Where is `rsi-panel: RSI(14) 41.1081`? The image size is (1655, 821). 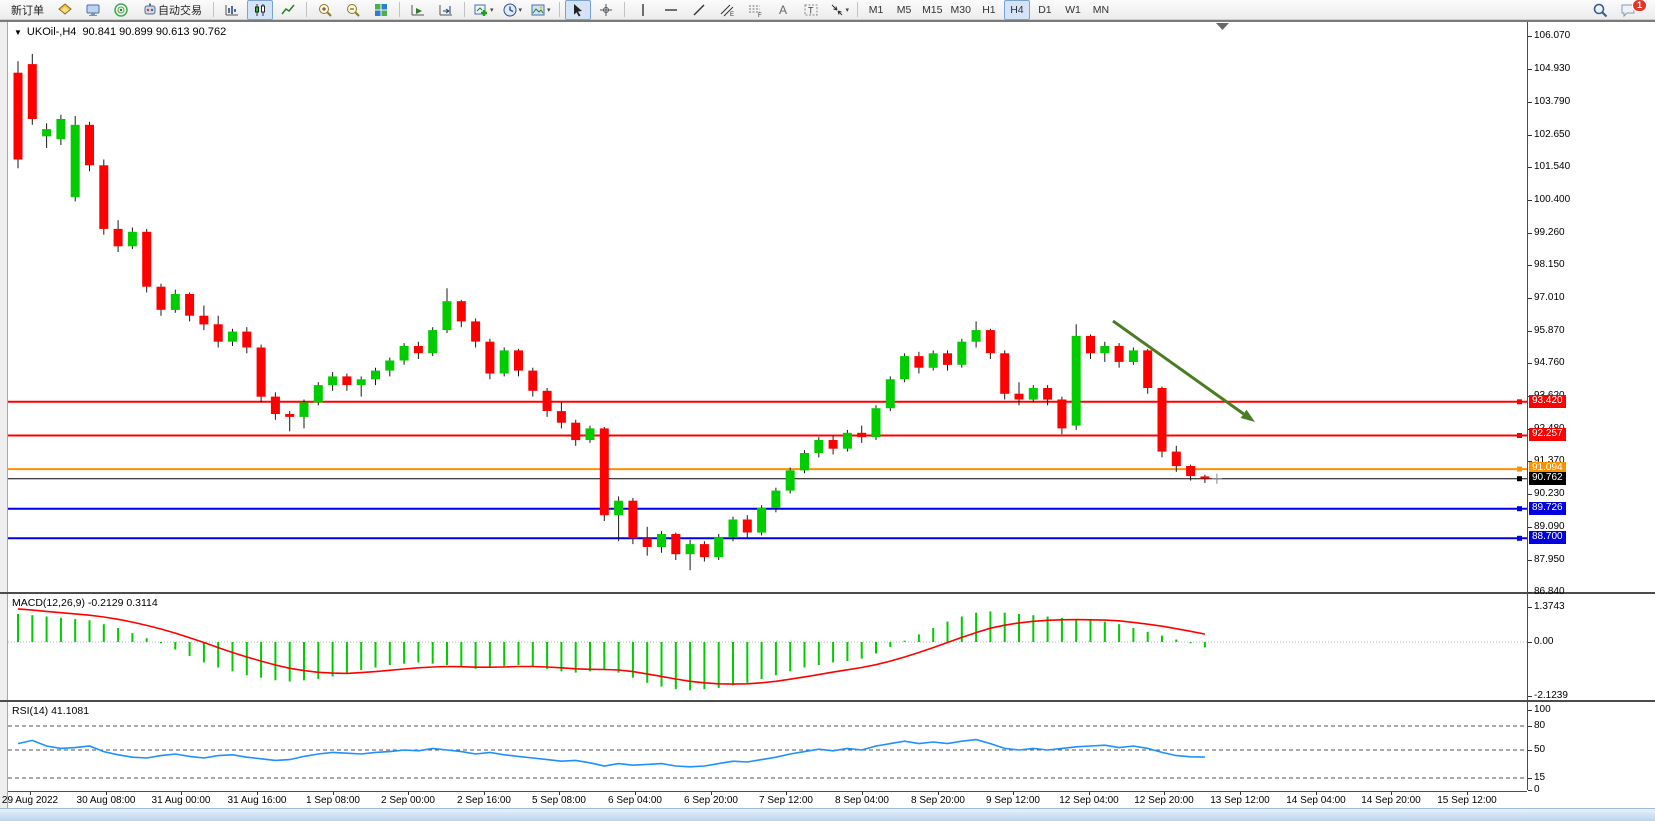 rsi-panel: RSI(14) 41.1081 is located at coordinates (767, 746).